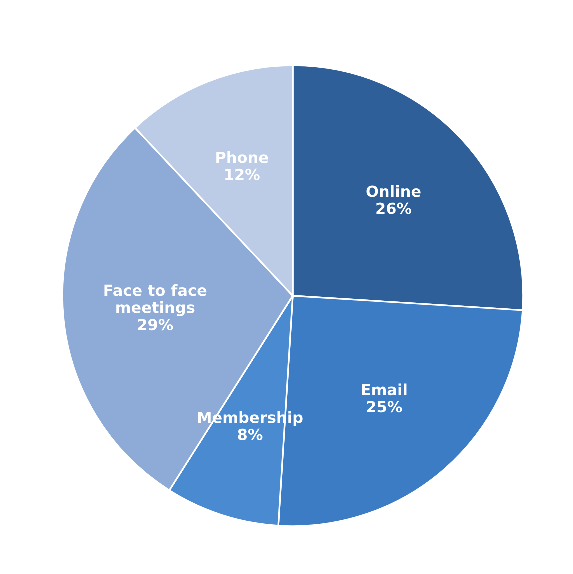 Image resolution: width=573 pixels, height=574 pixels. I want to click on data-label: 25%, so click(384, 407).